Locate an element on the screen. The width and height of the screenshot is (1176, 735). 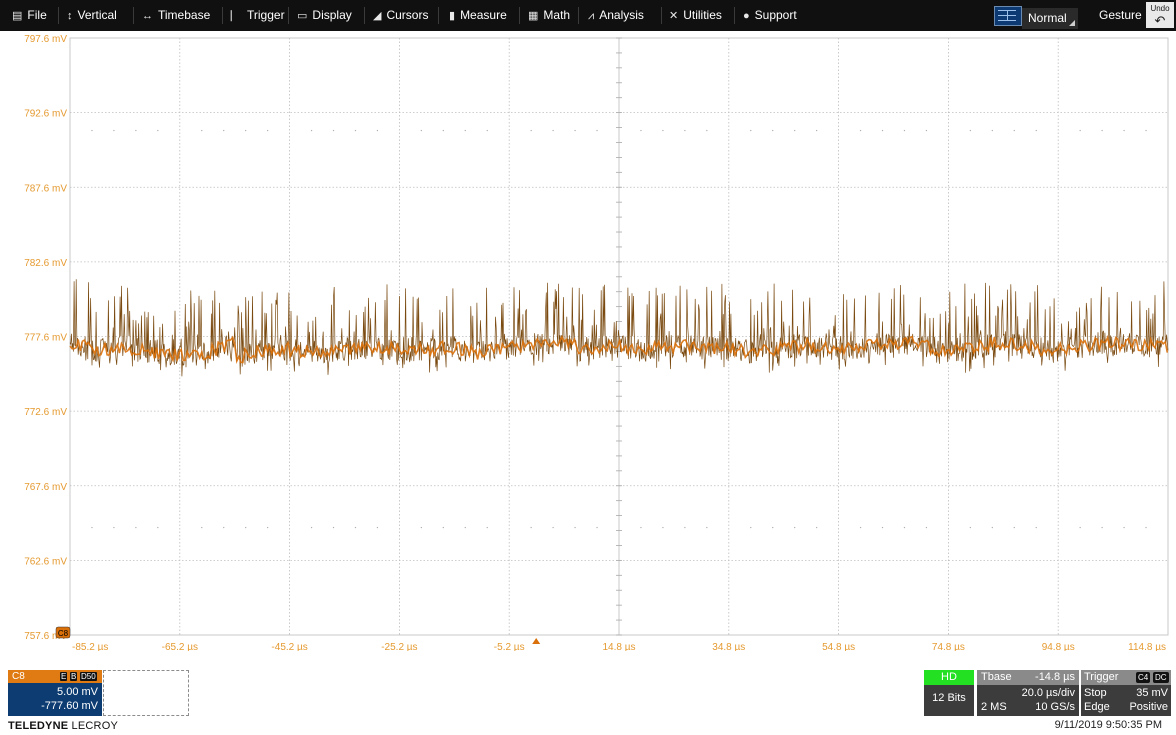
x-tick-label: -25.2 µs is located at coordinates (399, 646).